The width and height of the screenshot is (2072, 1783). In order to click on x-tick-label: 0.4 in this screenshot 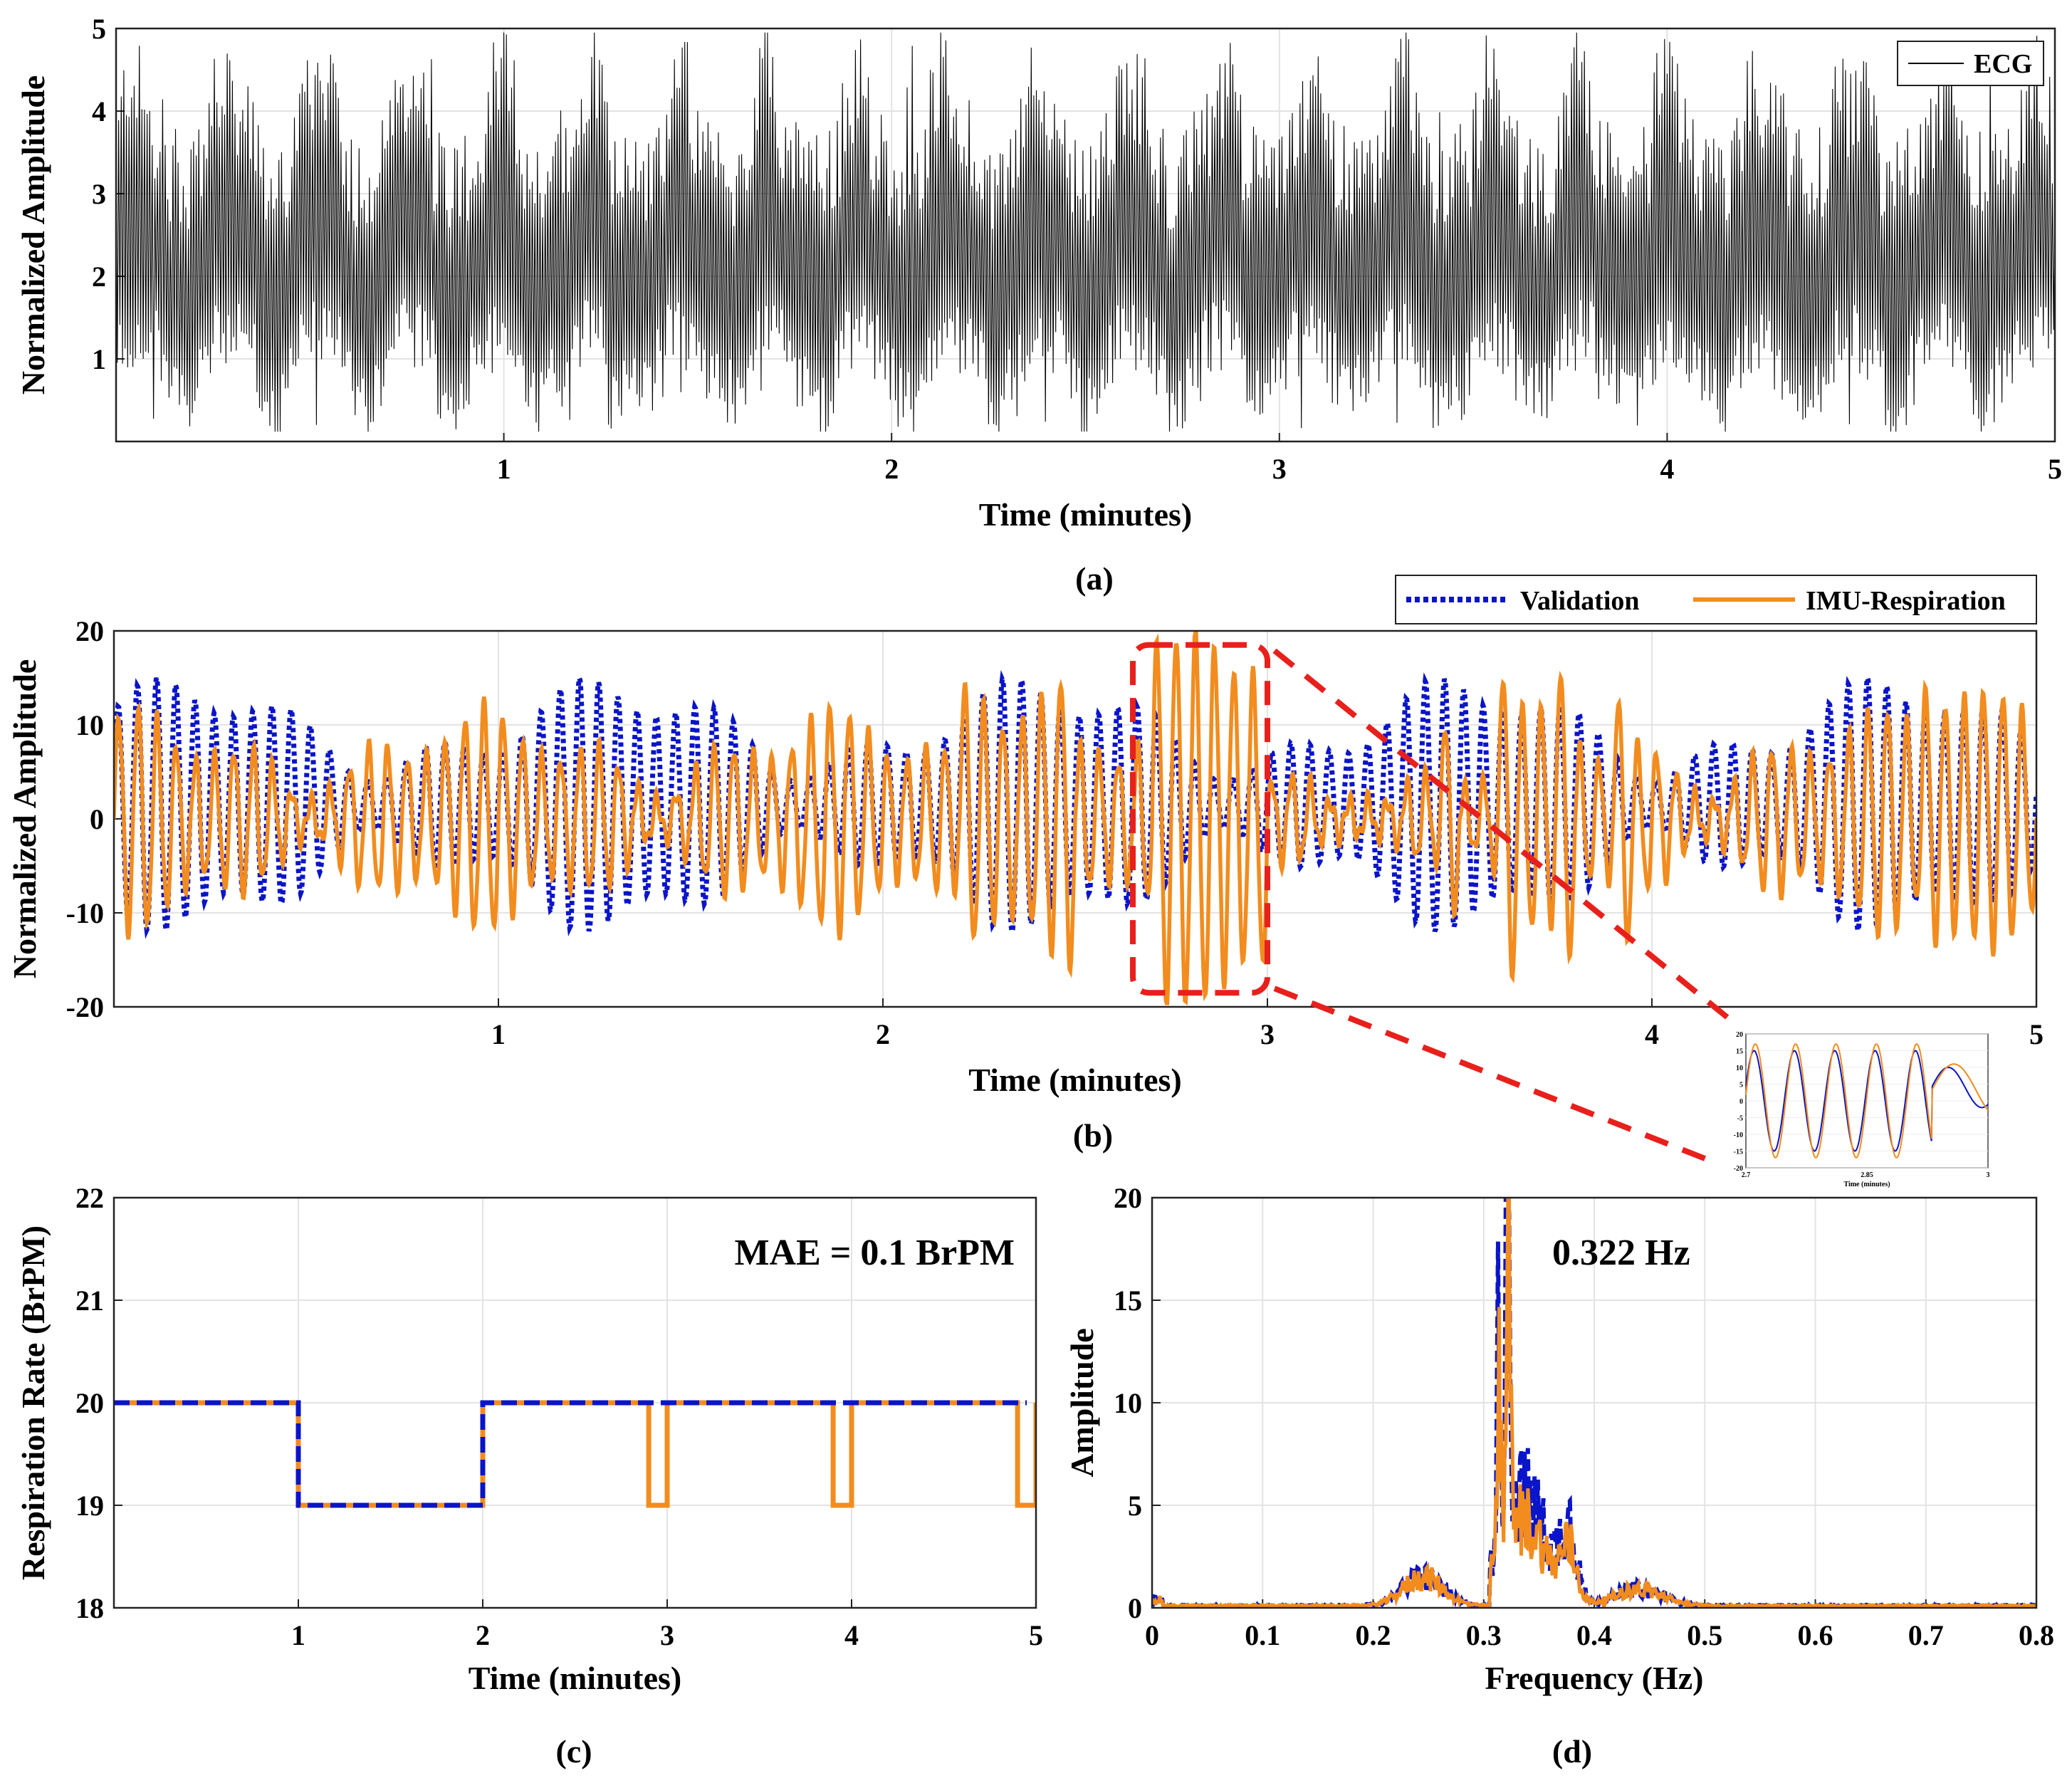, I will do `click(1594, 1635)`.